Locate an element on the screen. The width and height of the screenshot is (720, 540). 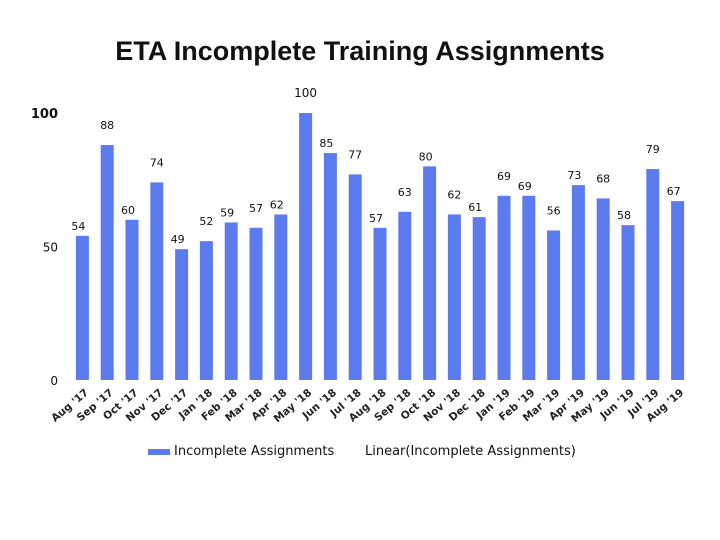
data-label: 63 is located at coordinates (405, 192).